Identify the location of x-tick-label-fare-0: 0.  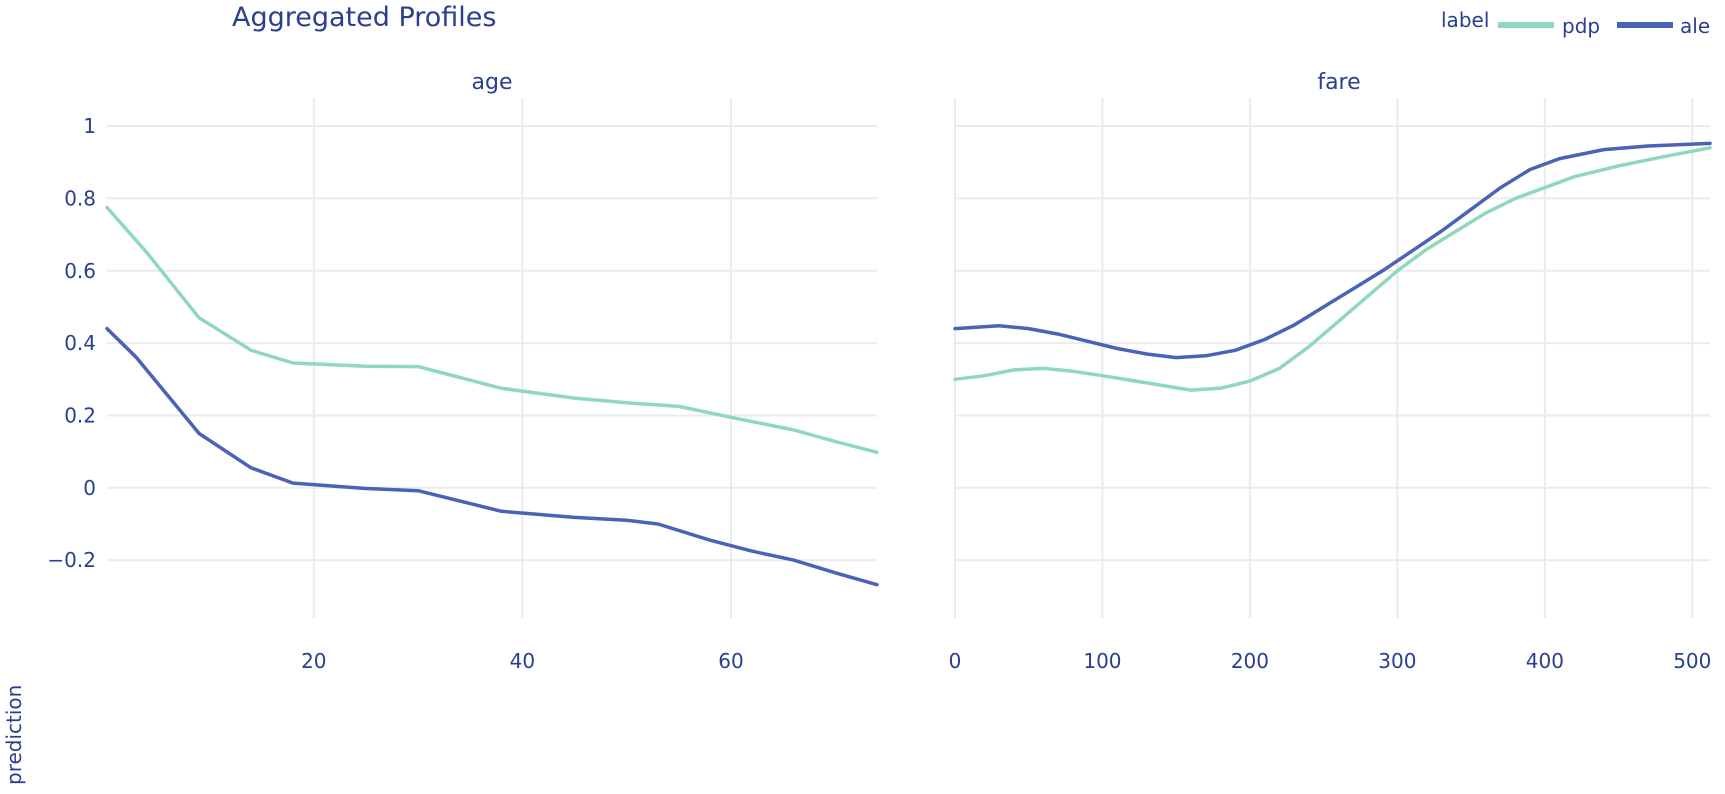
(955, 661).